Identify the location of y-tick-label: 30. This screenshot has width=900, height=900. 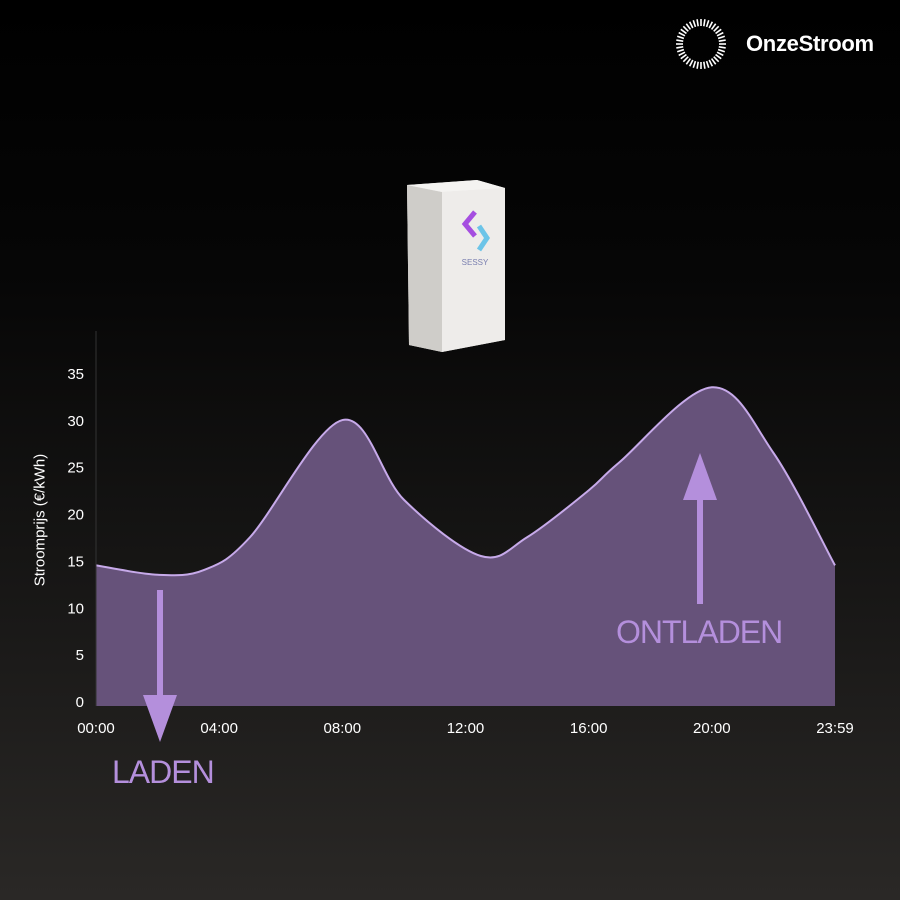
(75, 421).